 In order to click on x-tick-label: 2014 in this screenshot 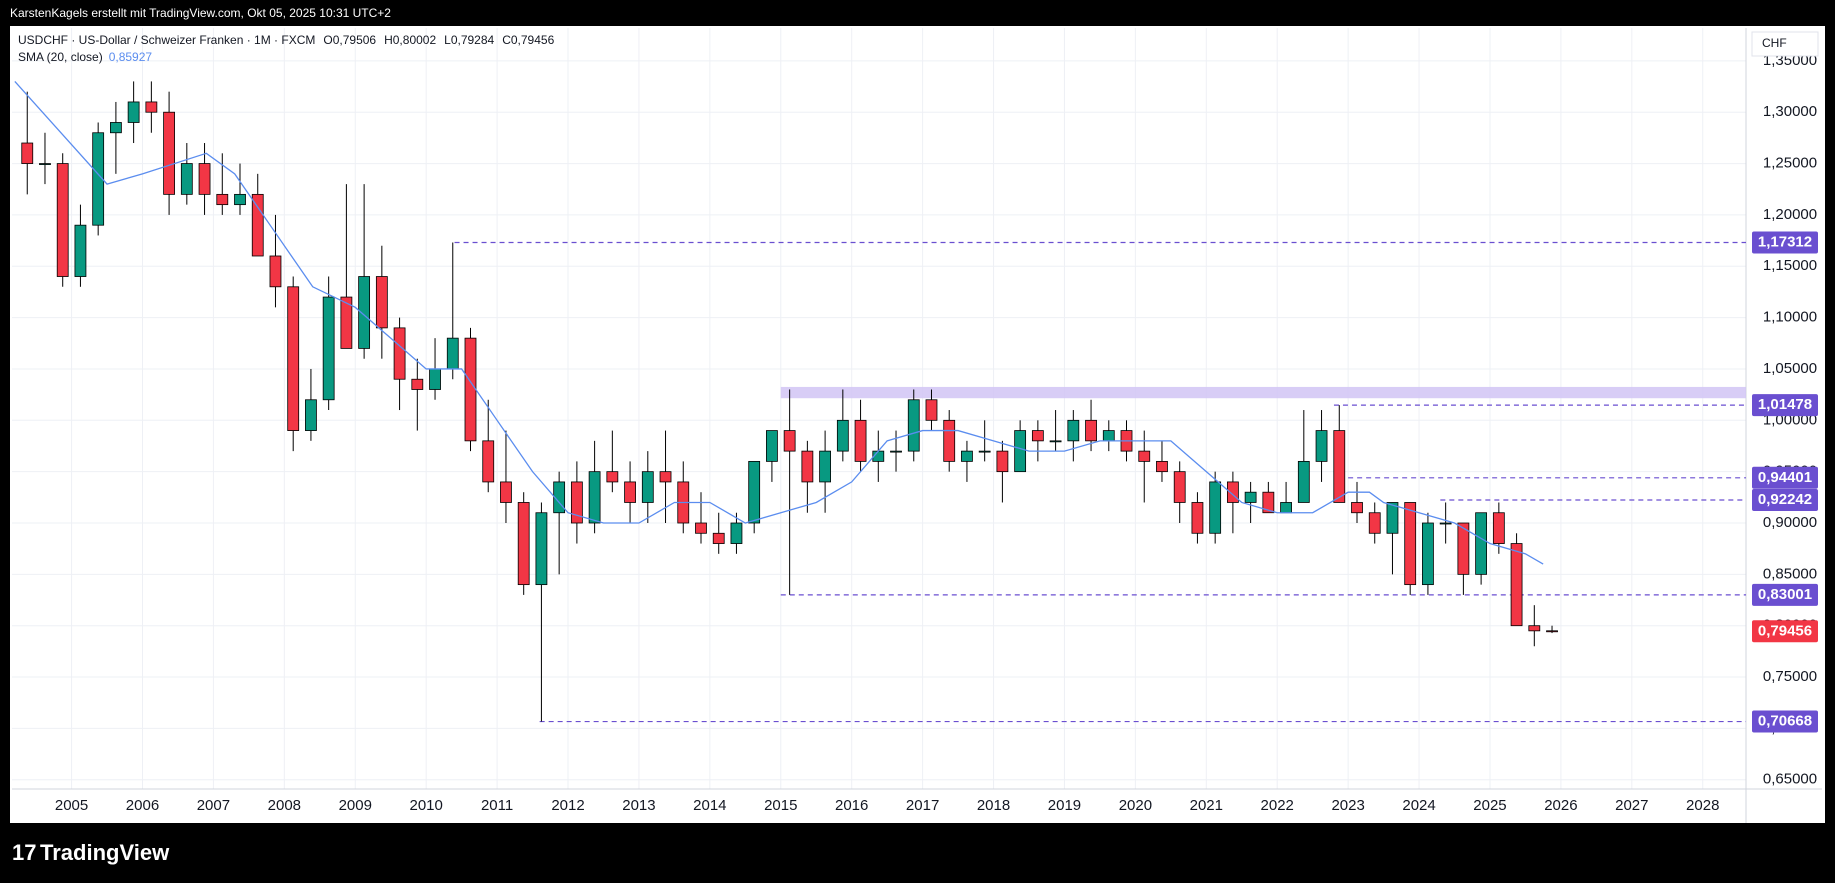, I will do `click(709, 805)`.